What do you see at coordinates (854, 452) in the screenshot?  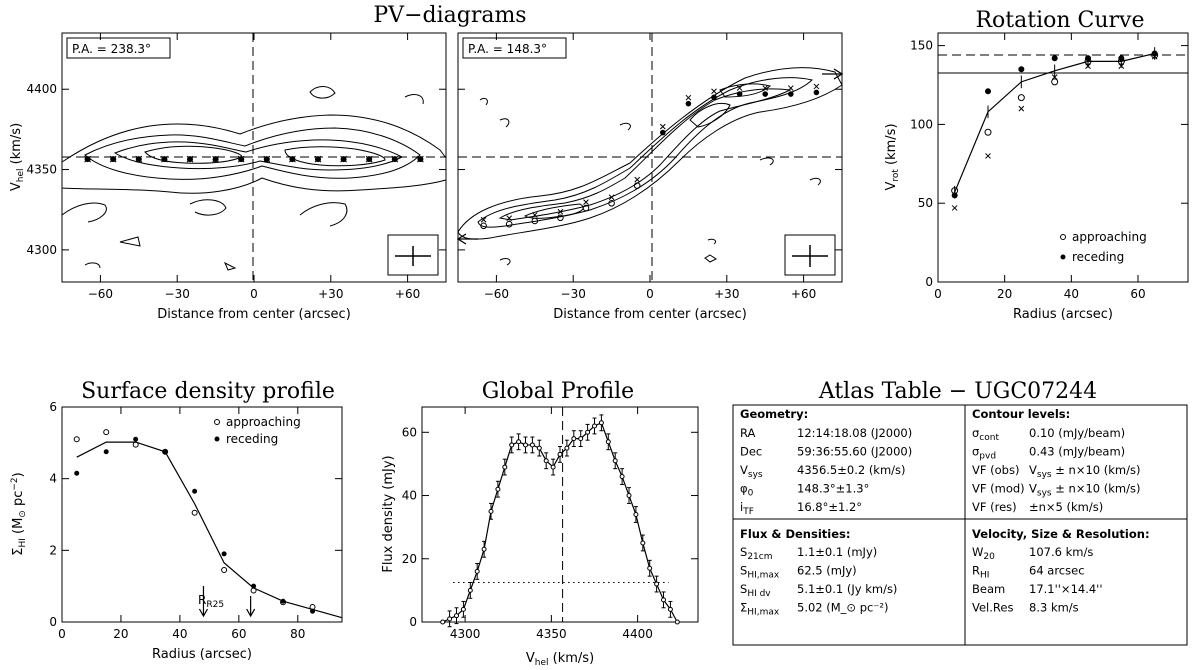 I see `geometry-row-value: 59:36:55.60 (J2000)` at bounding box center [854, 452].